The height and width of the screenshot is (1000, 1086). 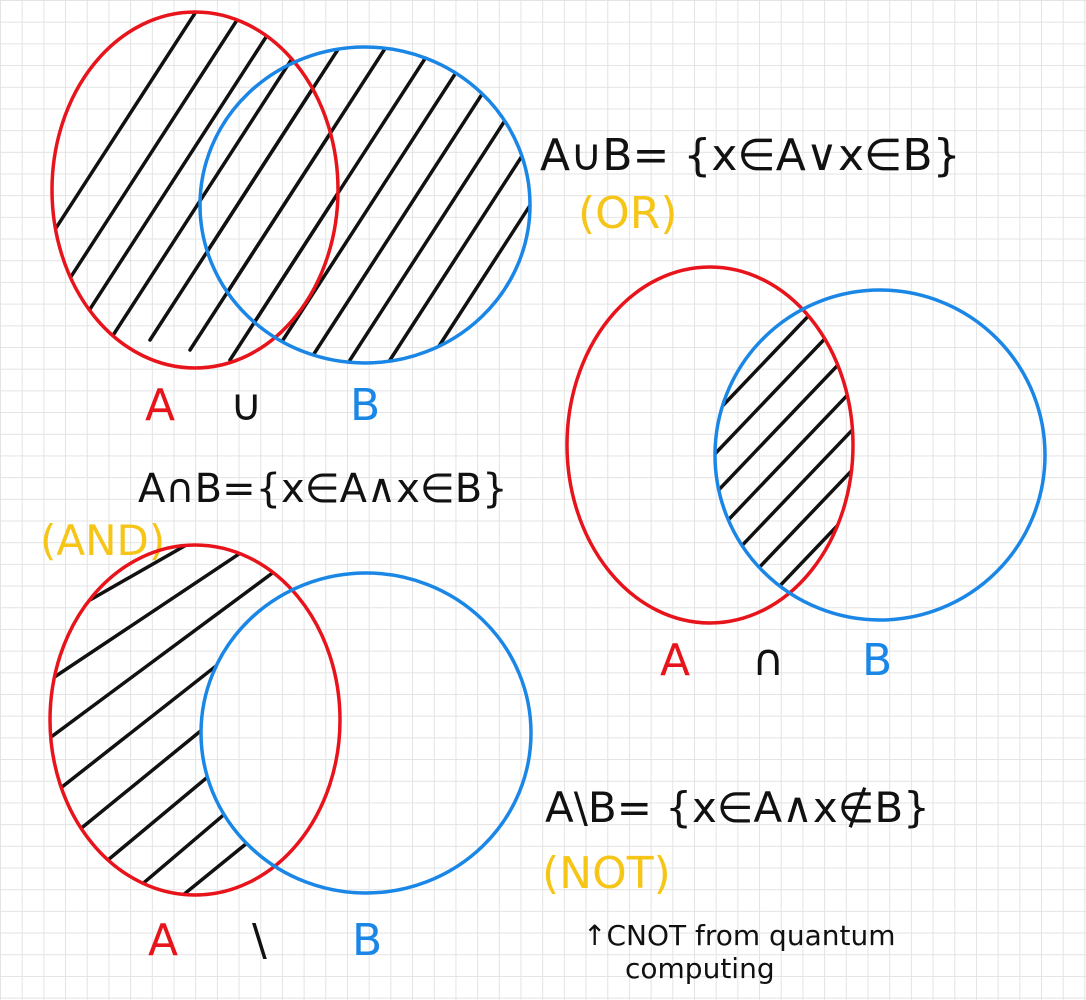 I want to click on union-operator: ∪, so click(x=246, y=405).